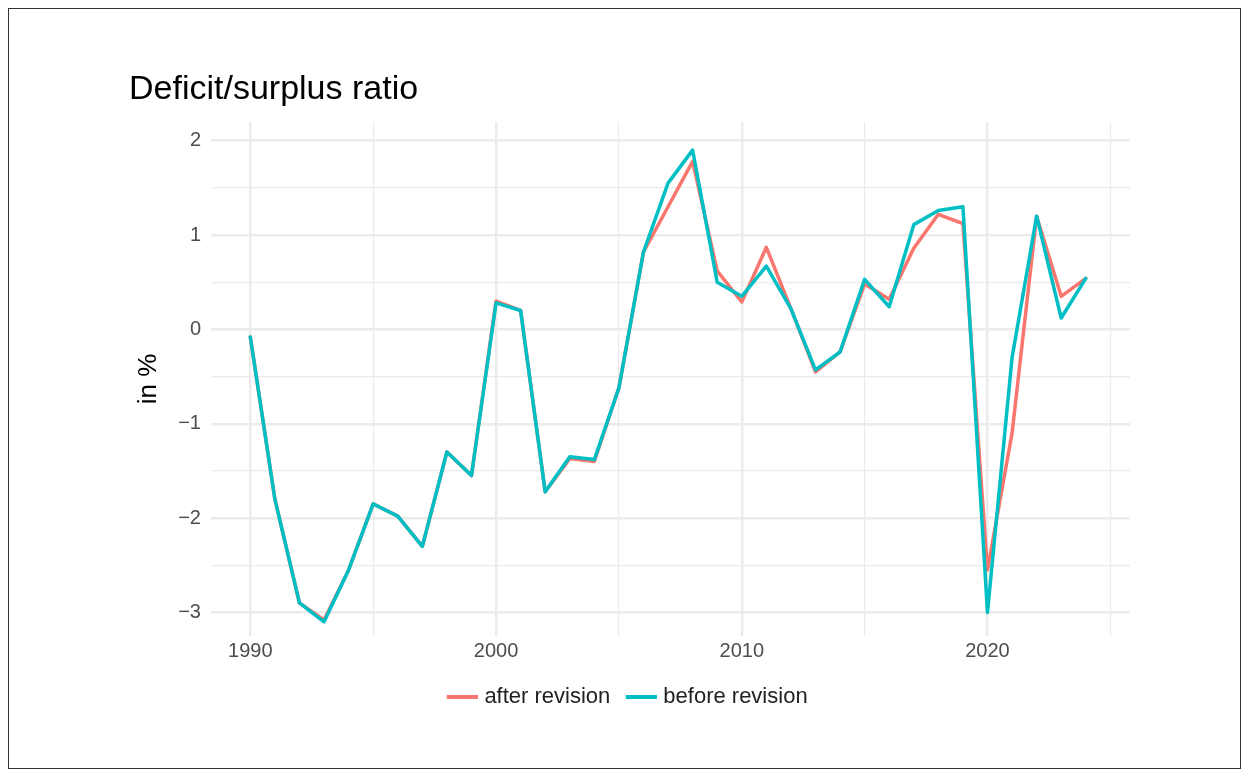  I want to click on y-tick-label: −3, so click(189, 610).